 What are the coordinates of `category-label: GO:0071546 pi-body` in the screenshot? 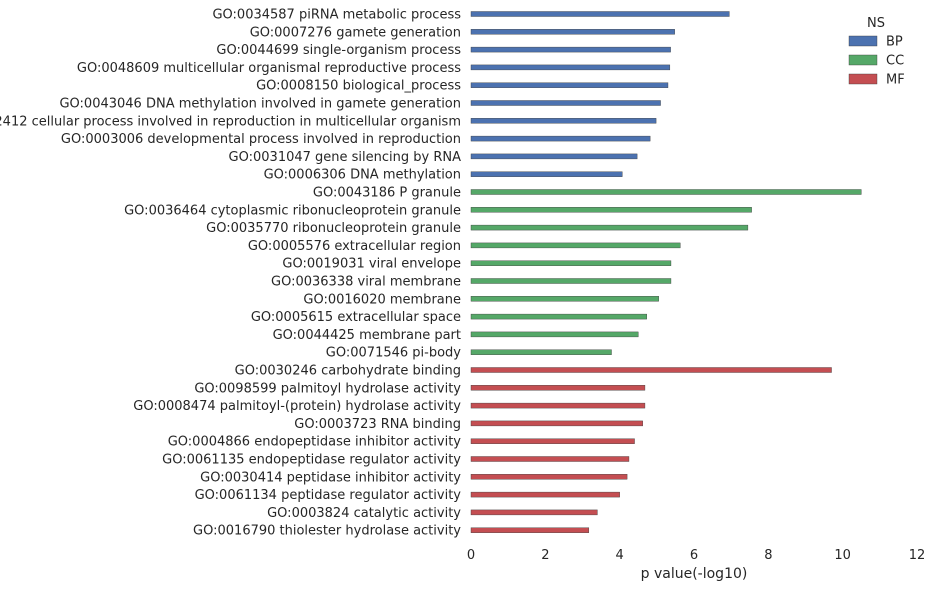 It's located at (393, 353).